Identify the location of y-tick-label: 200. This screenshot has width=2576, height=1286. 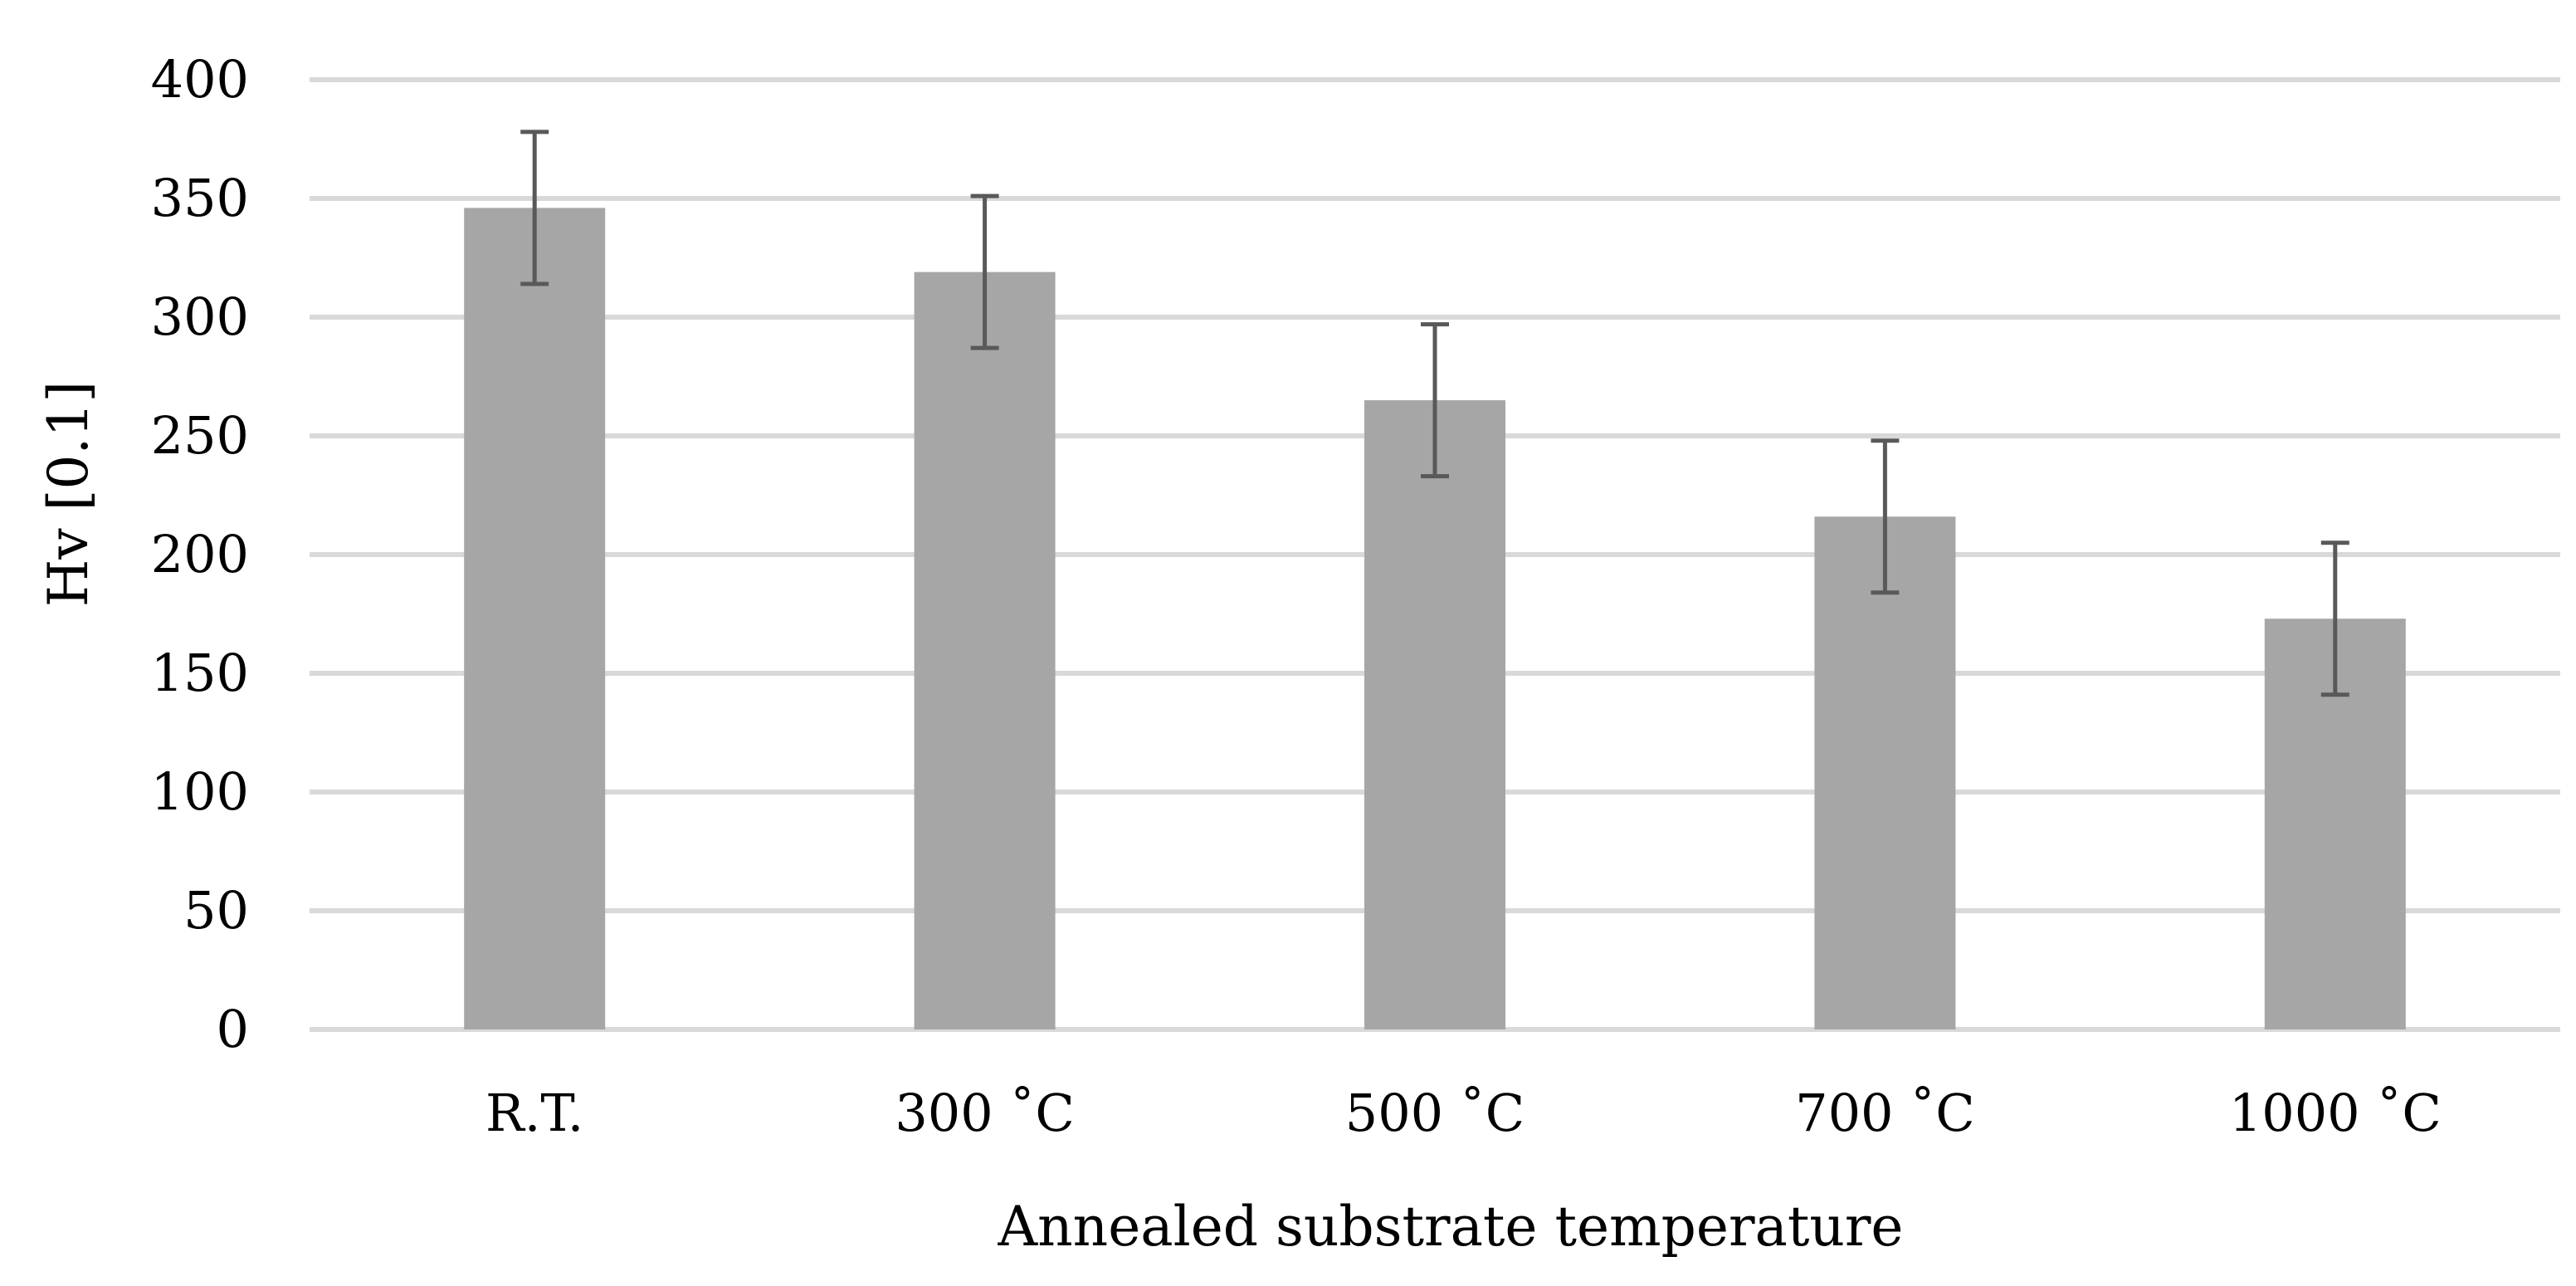
(200, 554).